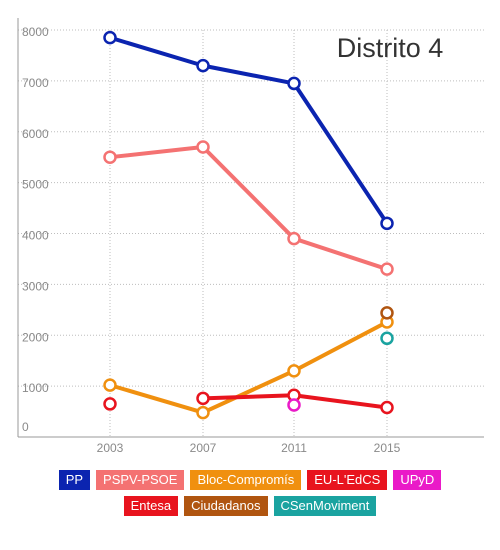 This screenshot has width=500, height=550. Describe the element at coordinates (35, 286) in the screenshot. I see `y-tick-label: 3000` at that location.